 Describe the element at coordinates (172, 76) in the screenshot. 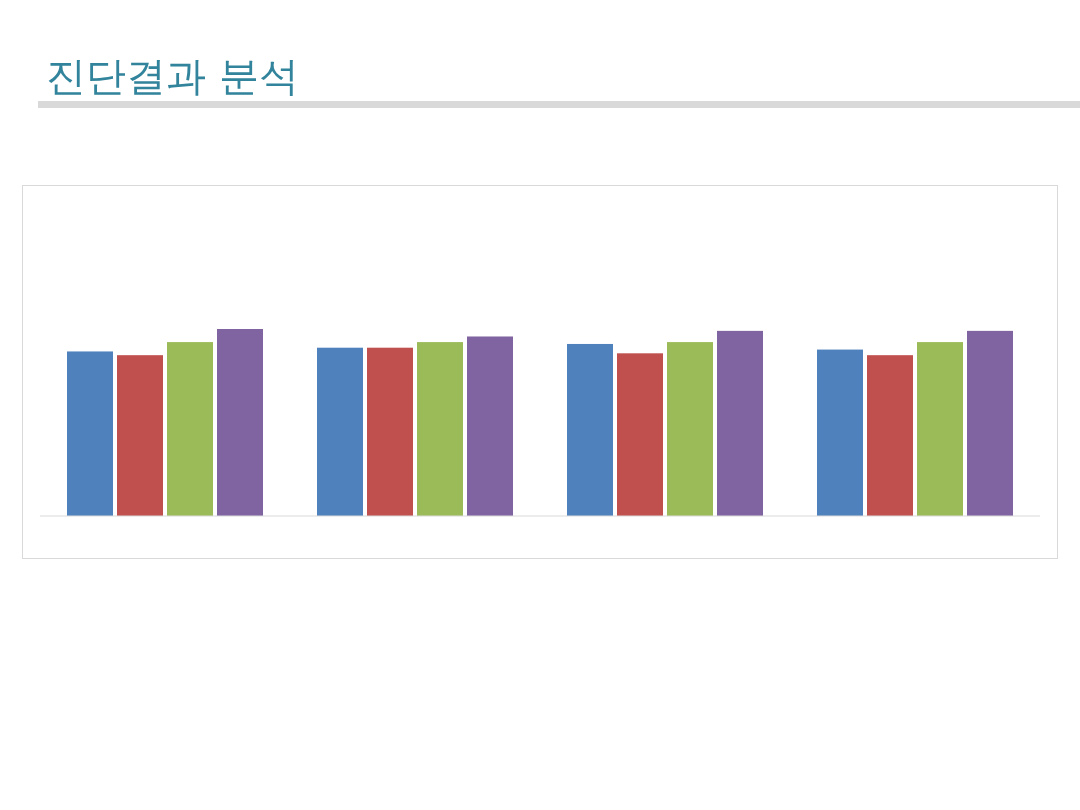

I see `chart-title: 진단결과 분석` at that location.